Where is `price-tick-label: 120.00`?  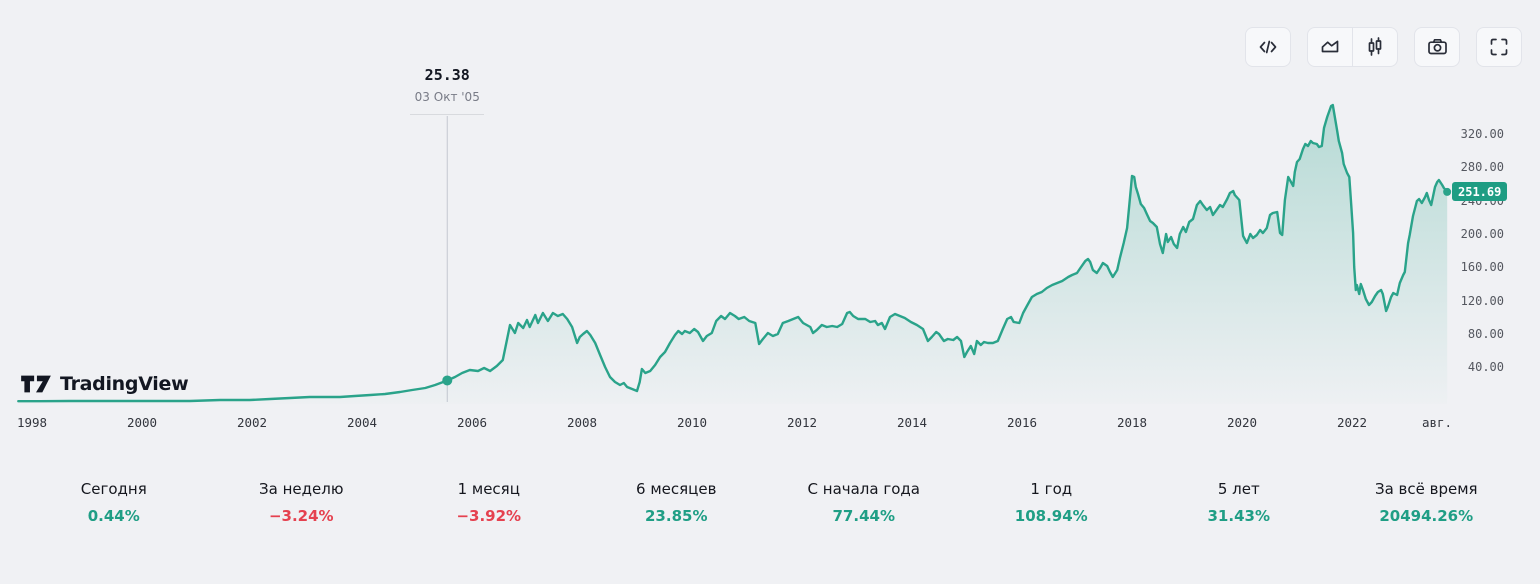
price-tick-label: 120.00 is located at coordinates (1482, 301).